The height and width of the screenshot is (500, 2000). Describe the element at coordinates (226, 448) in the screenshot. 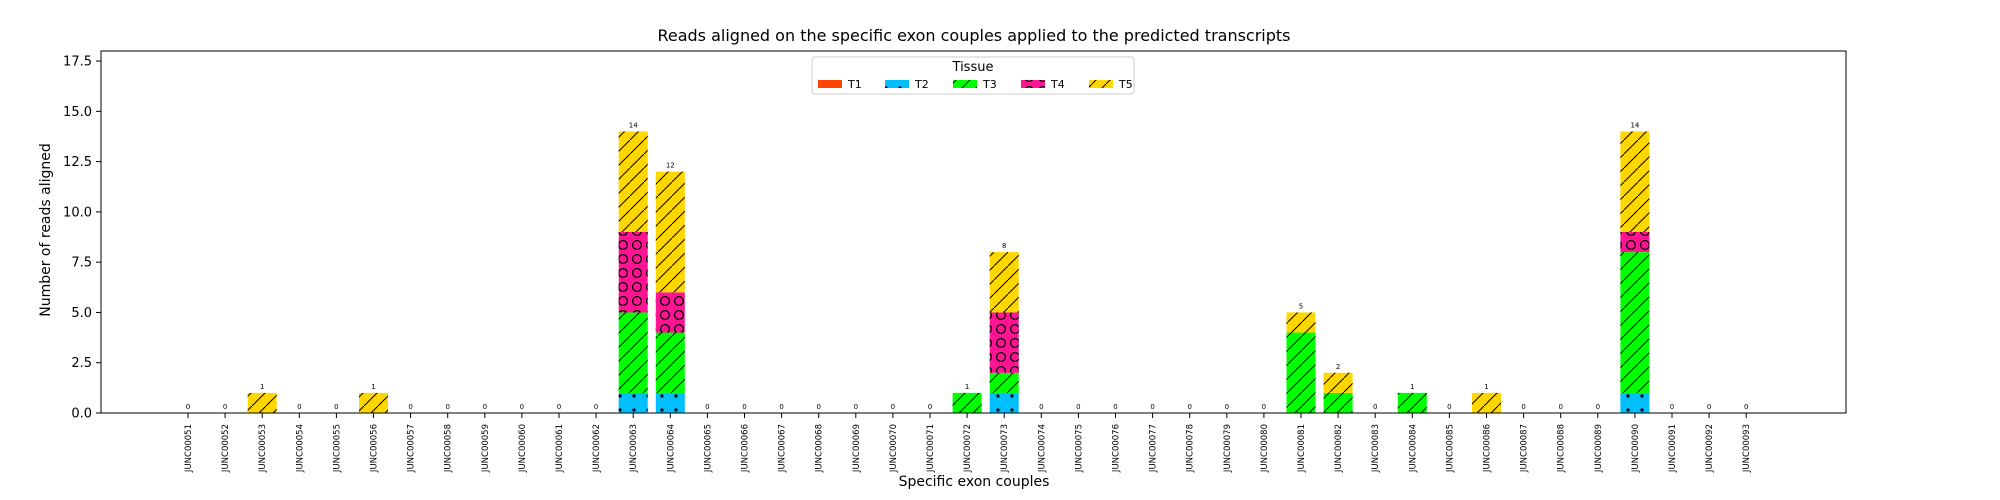

I see `x-tick-label: JUNC00052` at that location.